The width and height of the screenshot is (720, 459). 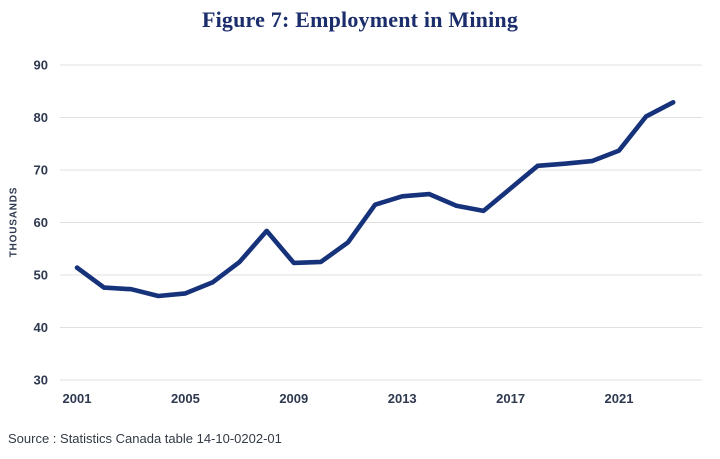 What do you see at coordinates (510, 398) in the screenshot?
I see `x-tick-label: 2017` at bounding box center [510, 398].